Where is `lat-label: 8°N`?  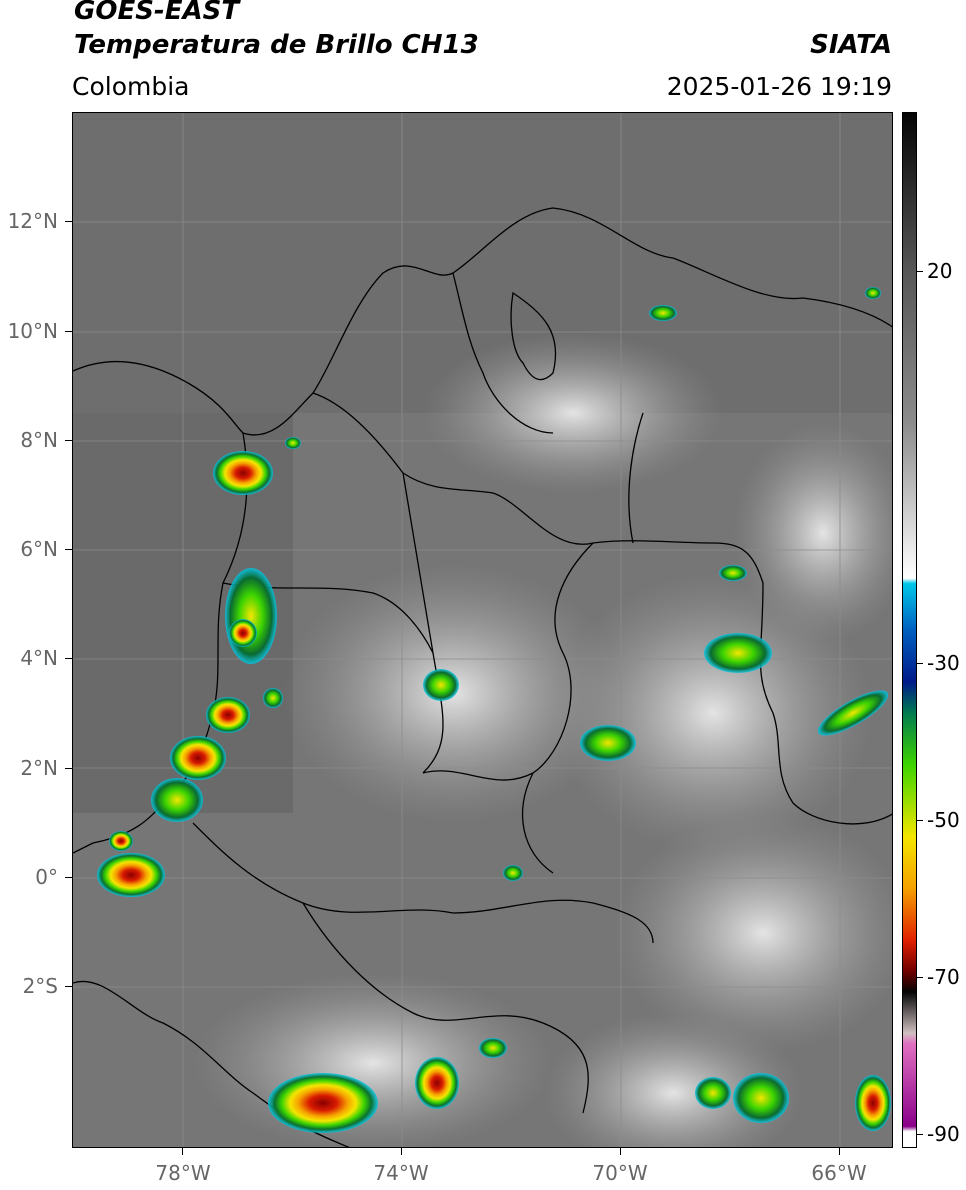 lat-label: 8°N is located at coordinates (39, 440).